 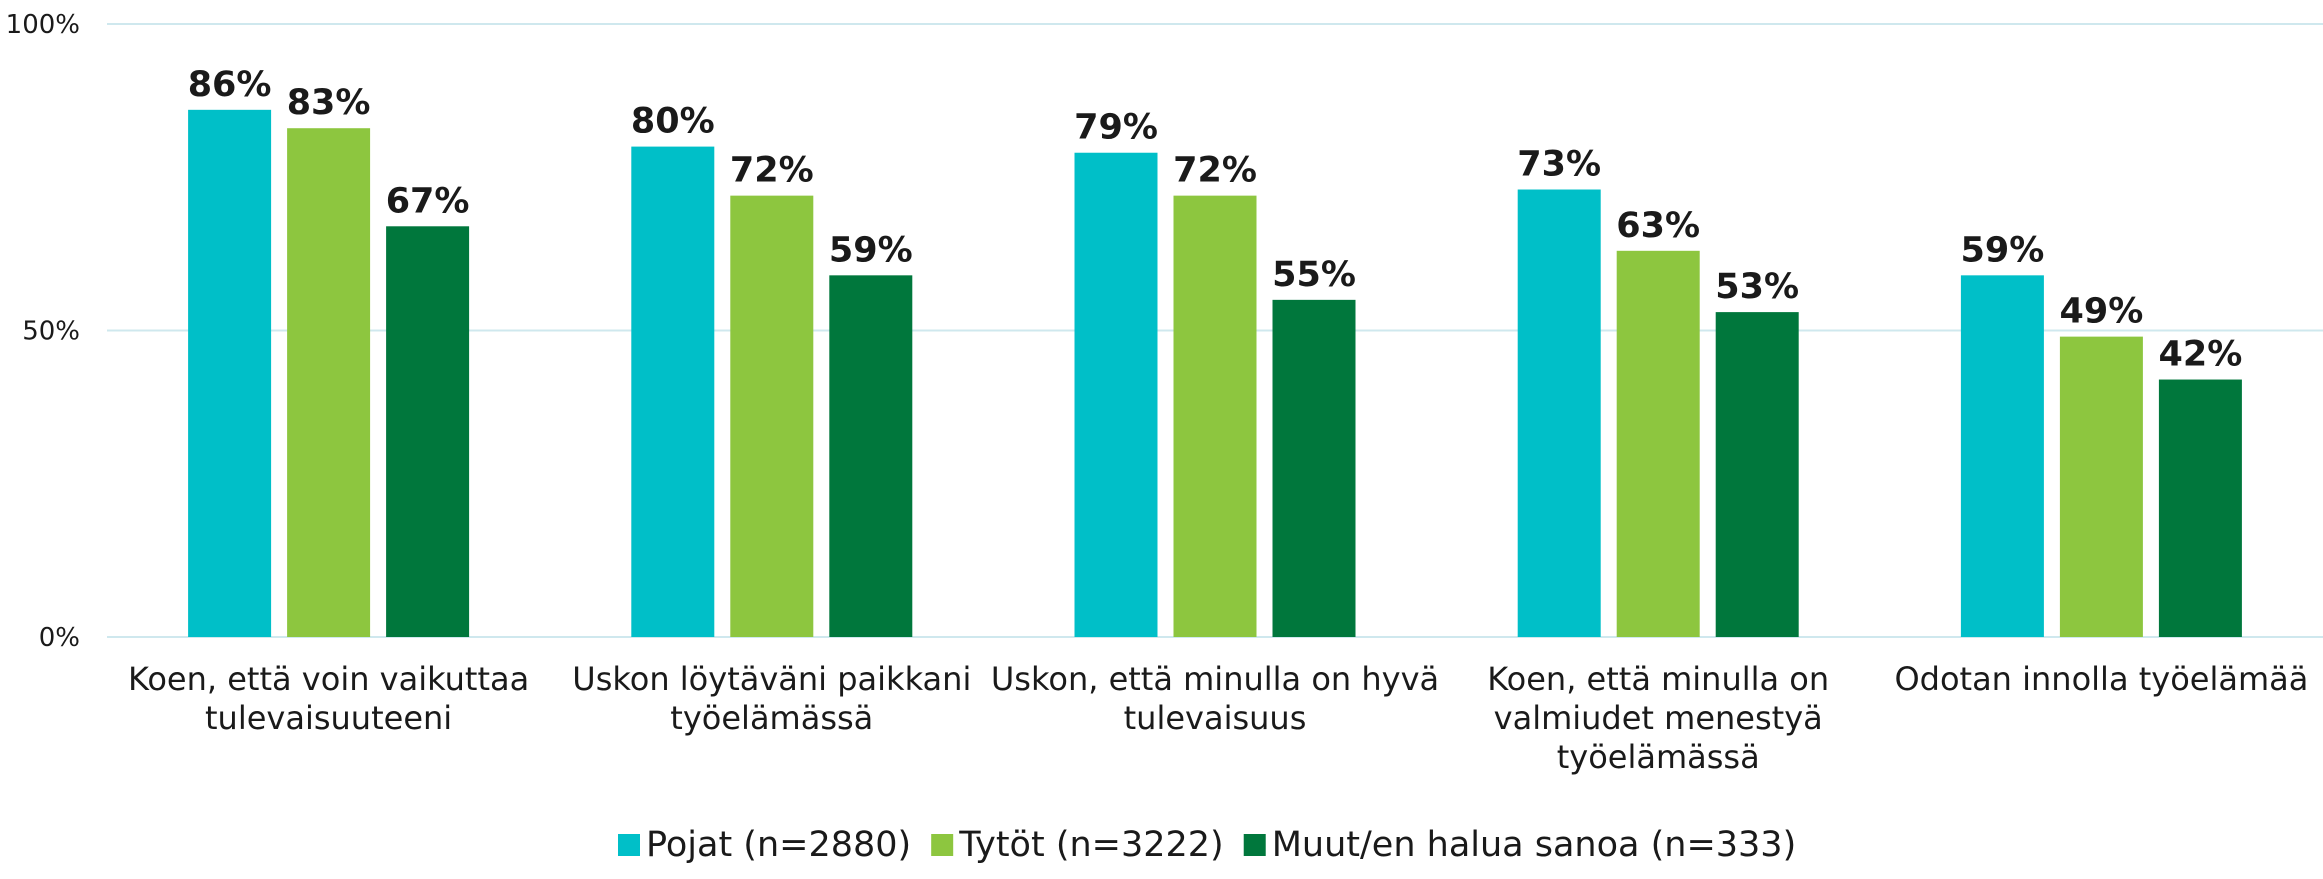 What do you see at coordinates (328, 698) in the screenshot?
I see `x-tick-label: Koen, että voin vaikuttaa tulevaisuuteeni` at bounding box center [328, 698].